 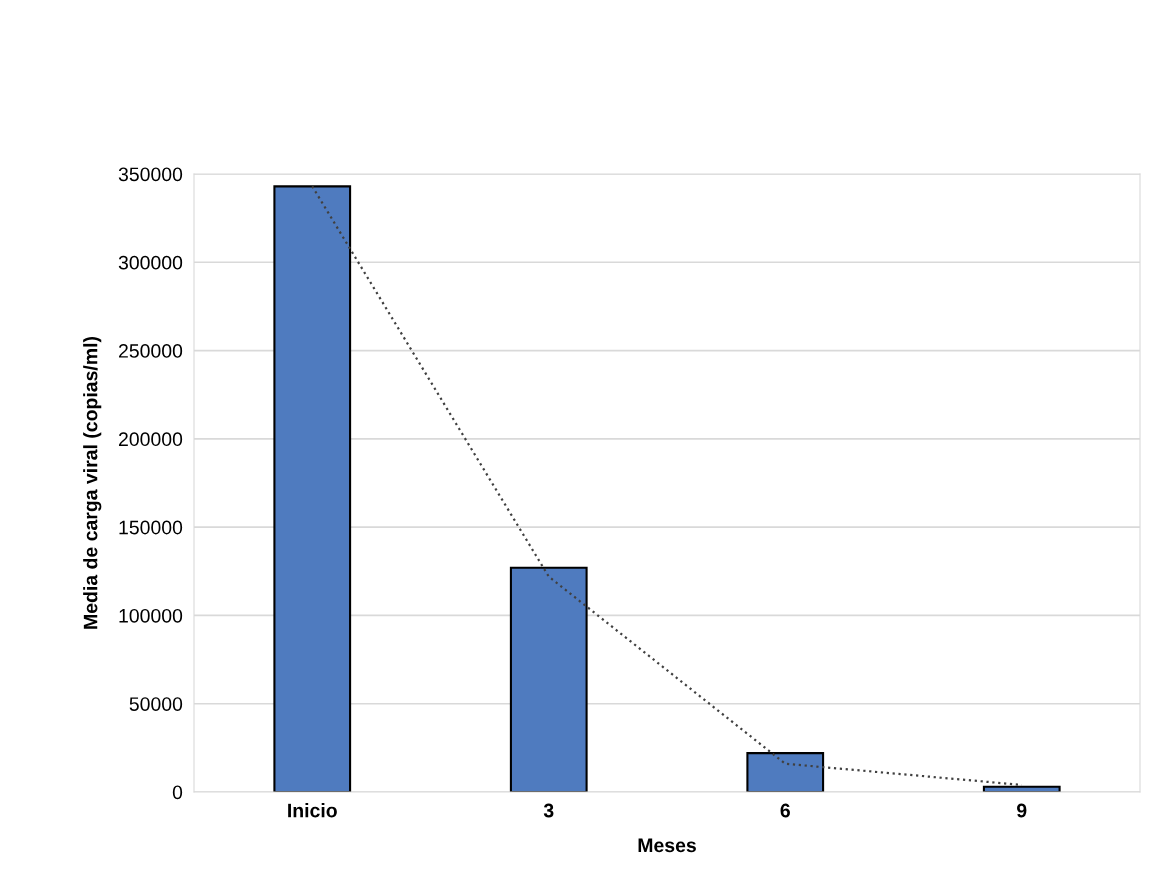 I want to click on y-tick-label: 0, so click(x=177, y=792).